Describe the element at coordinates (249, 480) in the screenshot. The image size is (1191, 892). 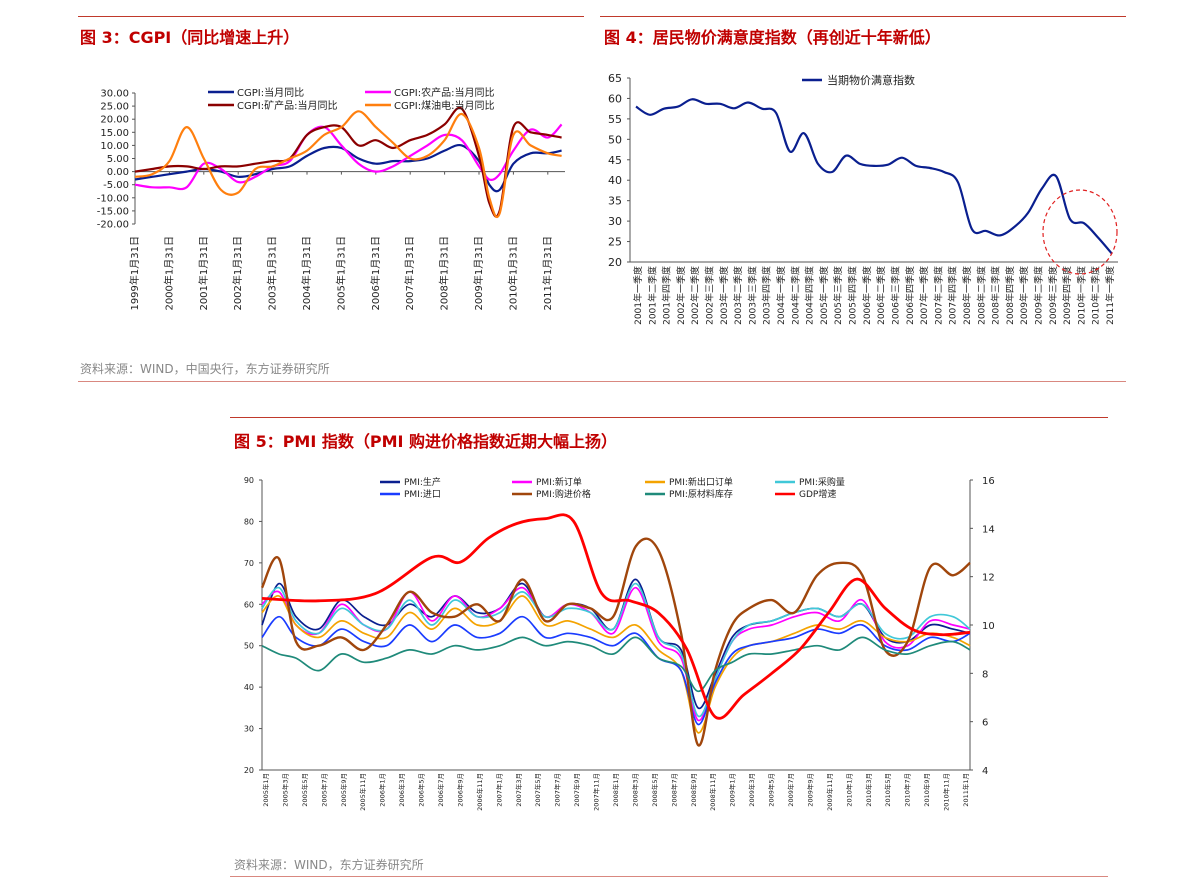
I see `pmi-y-tick-label: 90` at that location.